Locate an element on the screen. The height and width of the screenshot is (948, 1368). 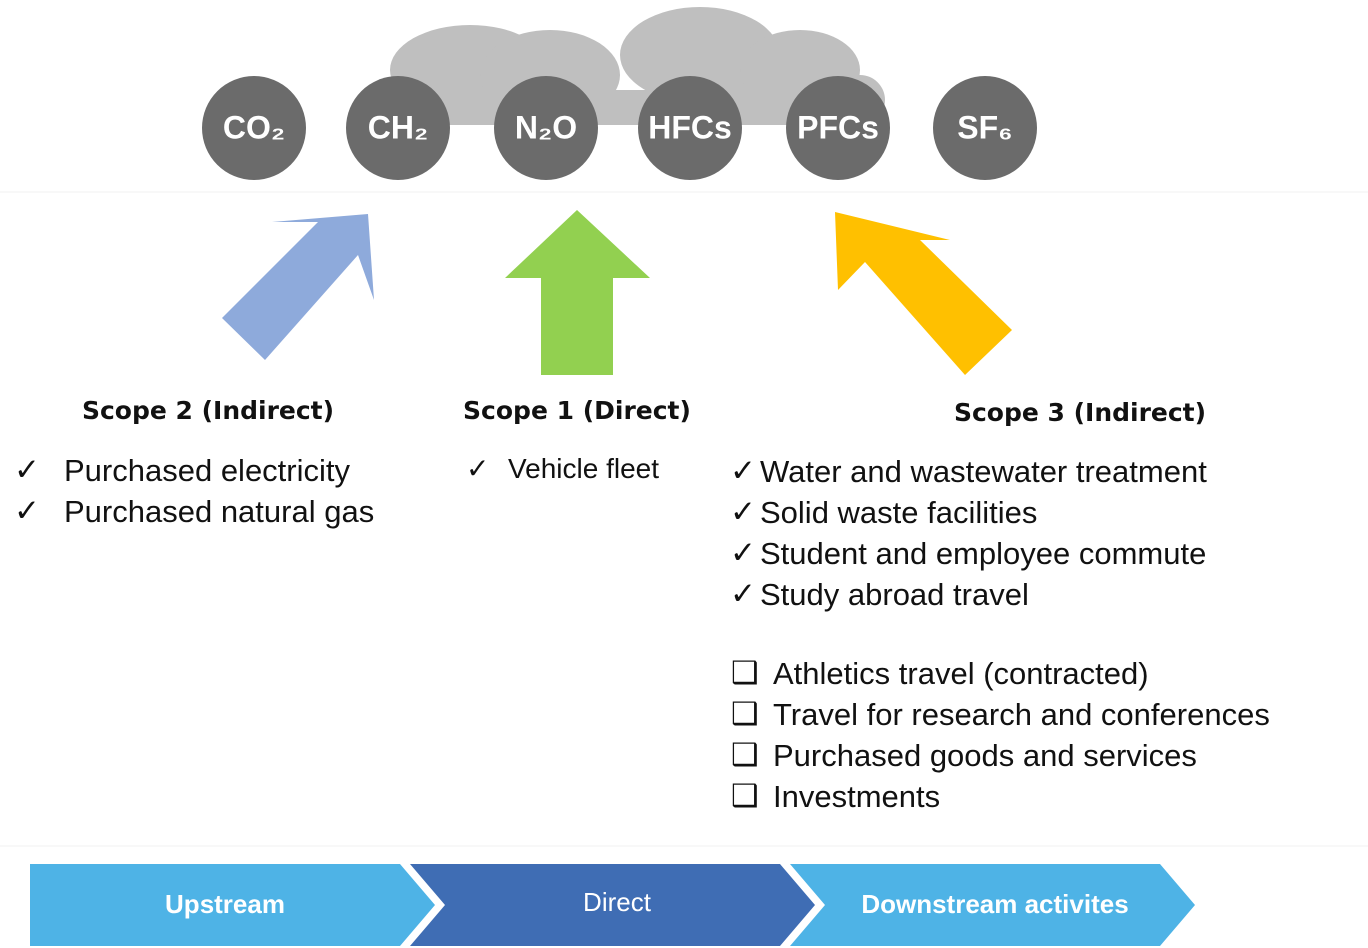
list-item: ✓ Purchased natural gas is located at coordinates (204, 511).